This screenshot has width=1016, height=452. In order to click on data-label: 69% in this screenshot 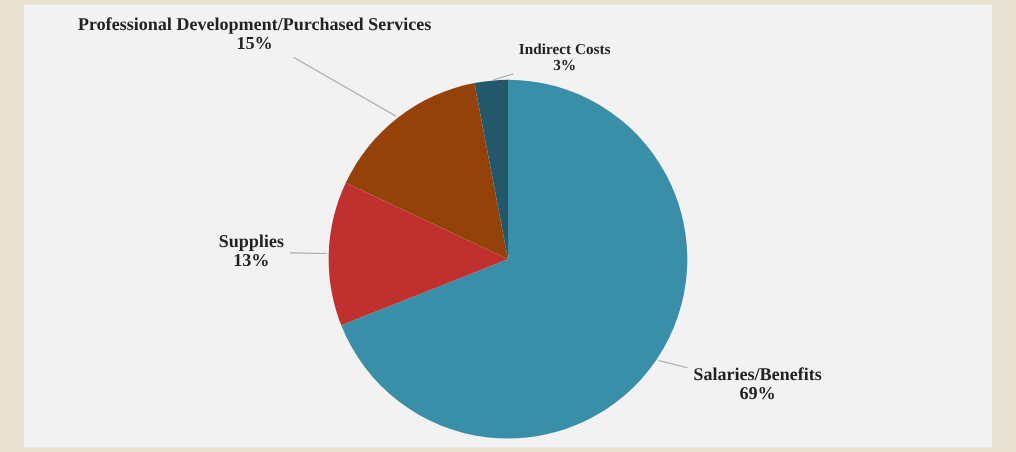, I will do `click(757, 393)`.